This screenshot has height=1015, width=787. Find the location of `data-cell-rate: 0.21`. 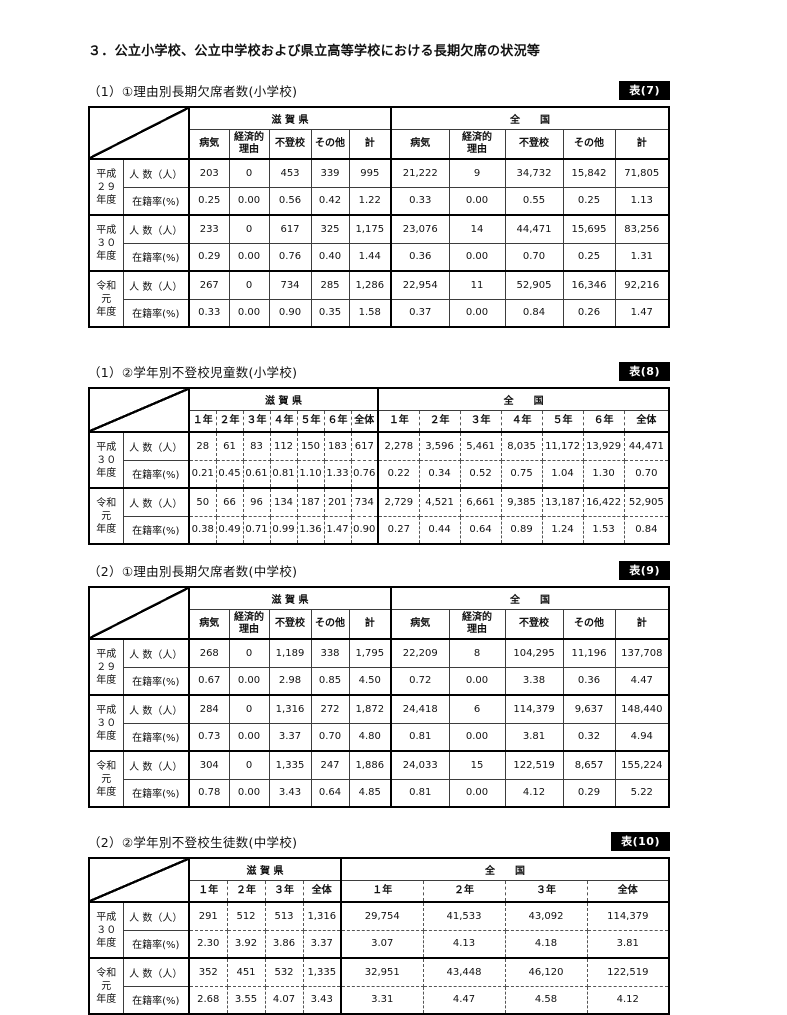

data-cell-rate: 0.21 is located at coordinates (202, 474).